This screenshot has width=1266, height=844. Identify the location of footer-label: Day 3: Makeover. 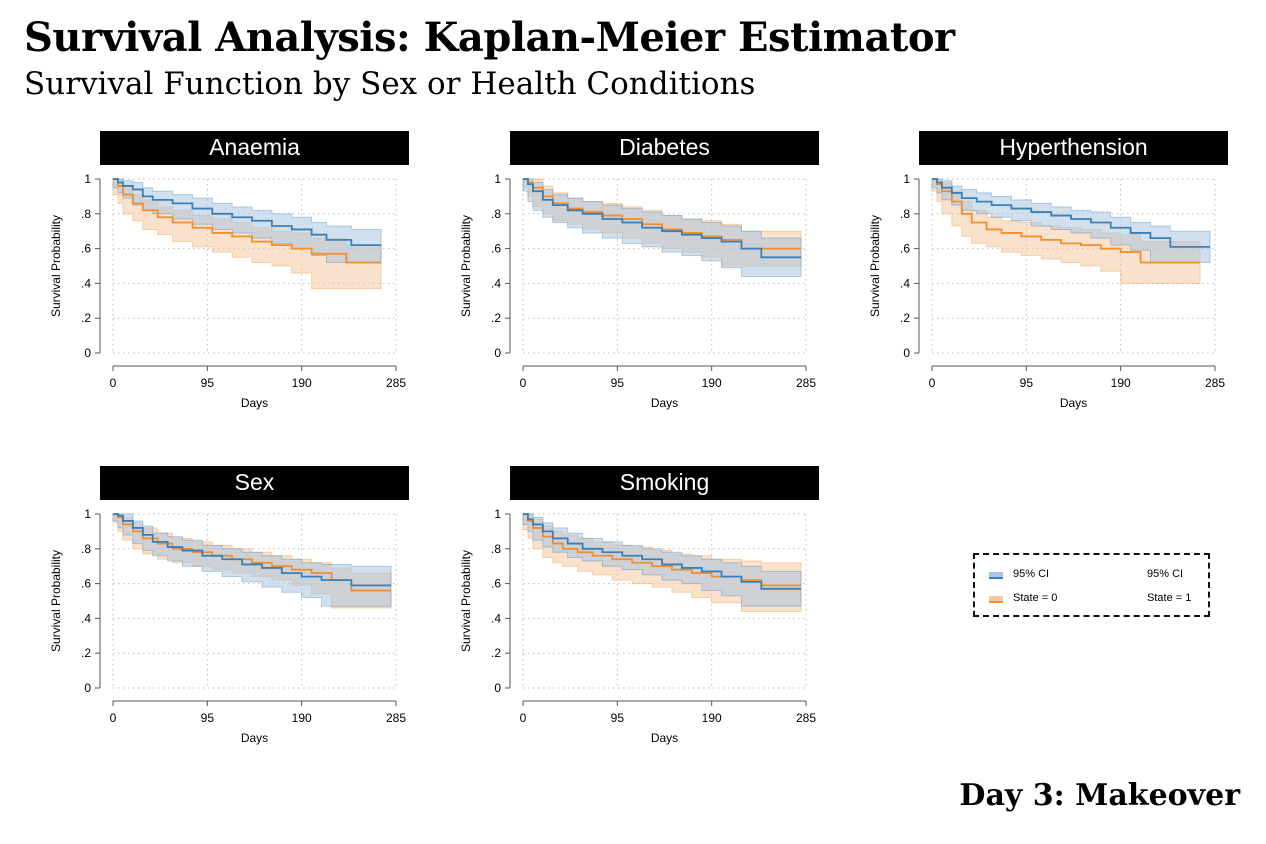
(1099, 795).